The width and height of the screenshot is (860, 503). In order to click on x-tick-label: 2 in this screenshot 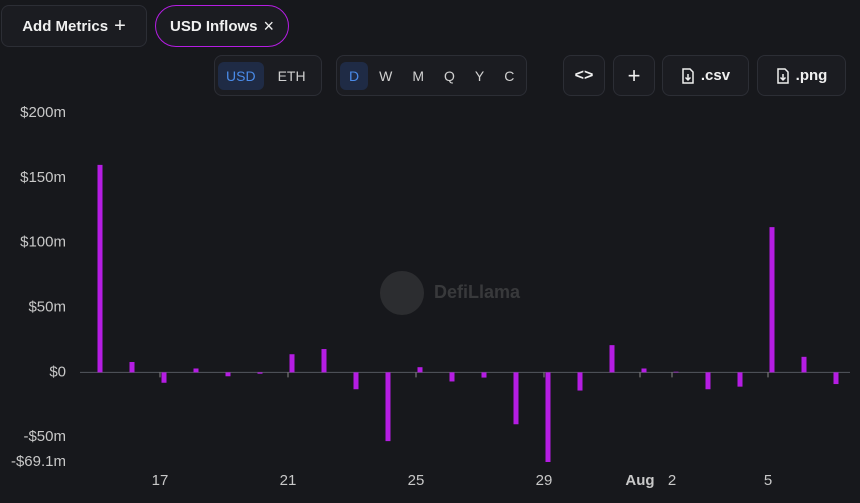, I will do `click(672, 480)`.